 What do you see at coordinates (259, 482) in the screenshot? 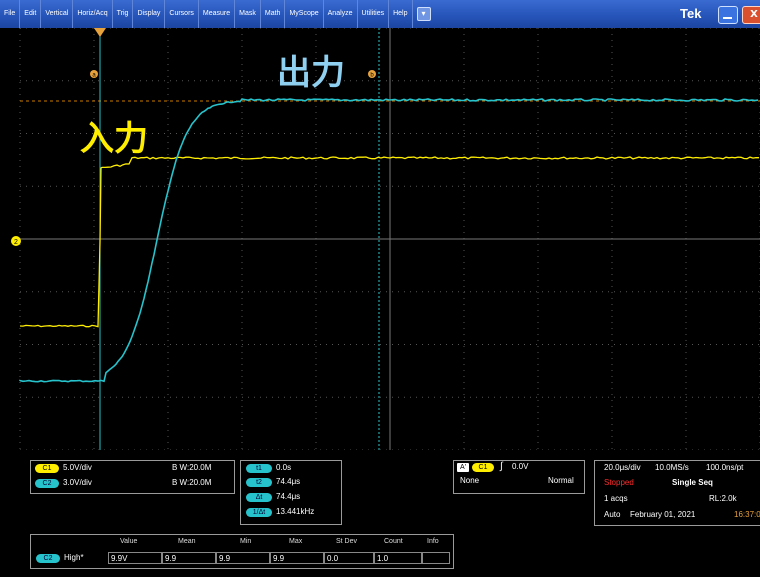
I see `cursor-t2-badge: t2` at bounding box center [259, 482].